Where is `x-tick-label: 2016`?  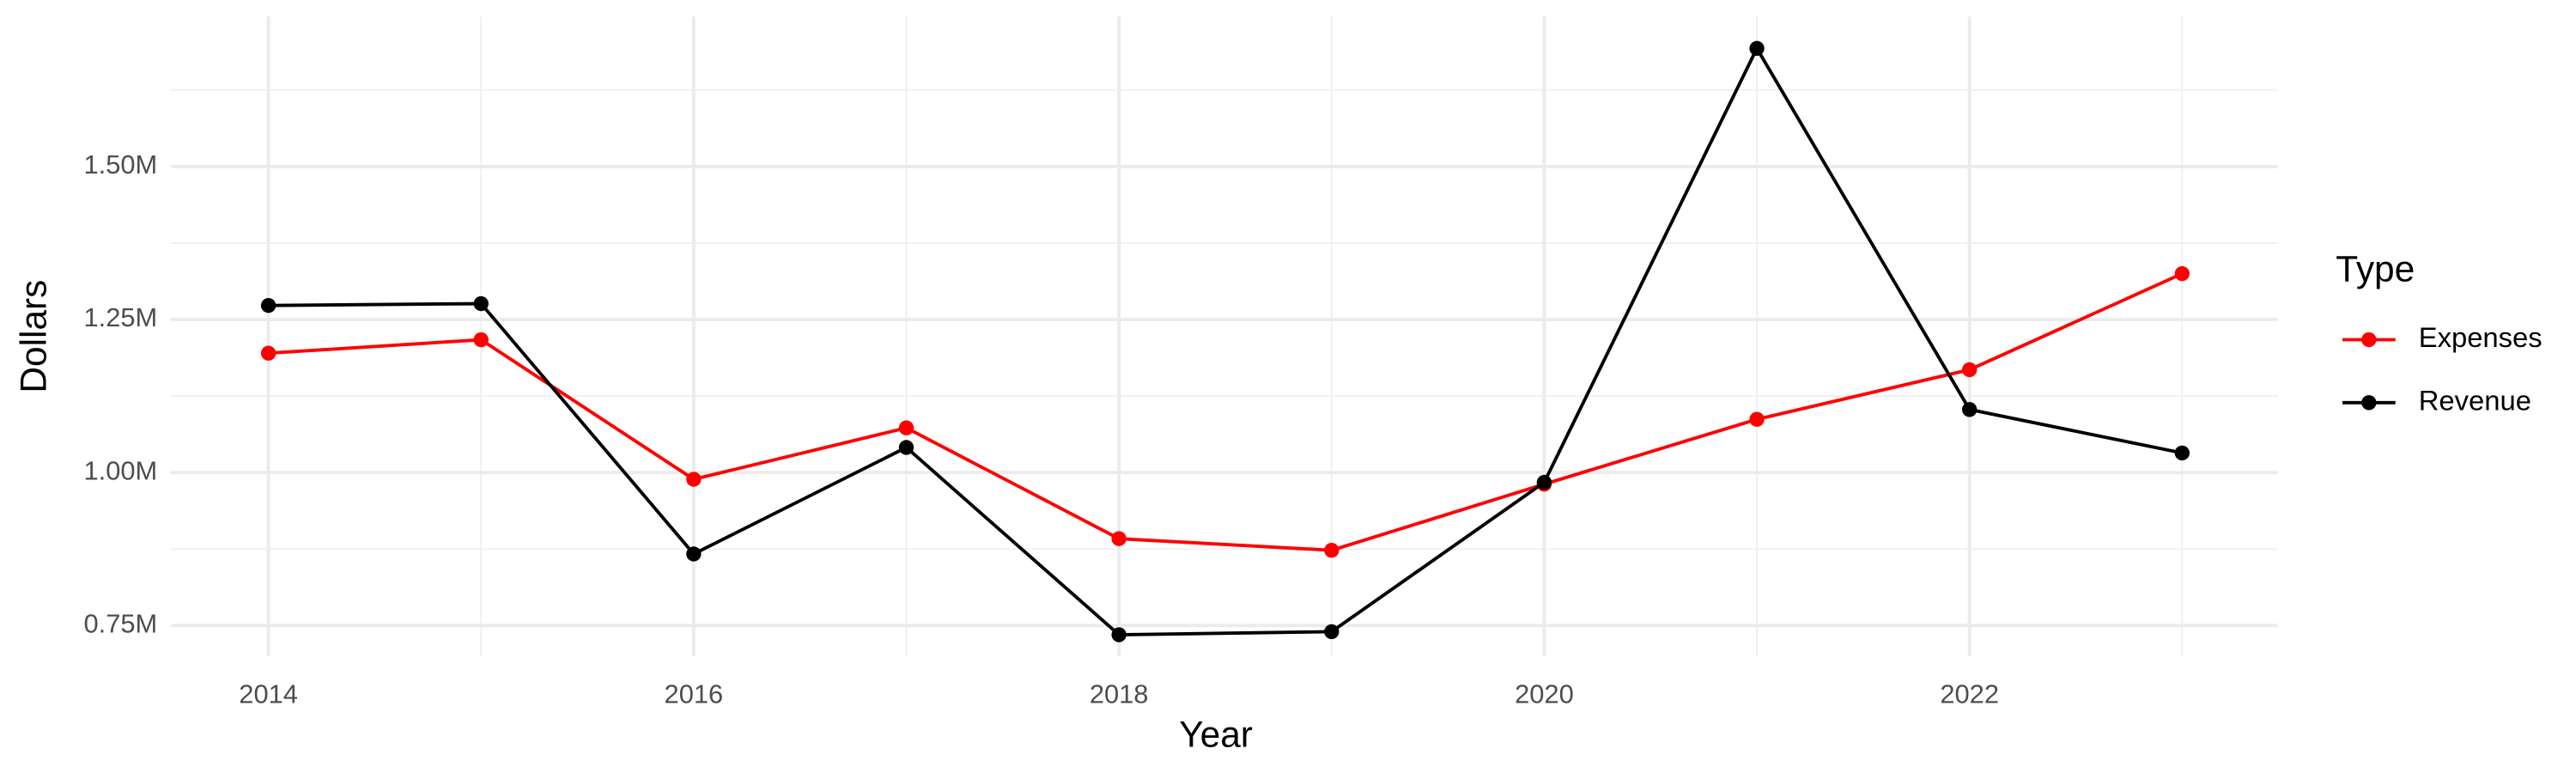 x-tick-label: 2016 is located at coordinates (695, 694).